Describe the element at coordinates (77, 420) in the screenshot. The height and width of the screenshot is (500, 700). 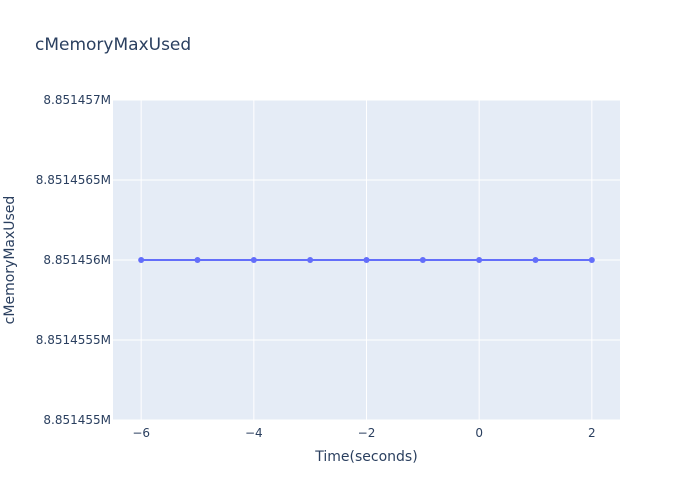
I see `y-tick-label: 8.851455M` at that location.